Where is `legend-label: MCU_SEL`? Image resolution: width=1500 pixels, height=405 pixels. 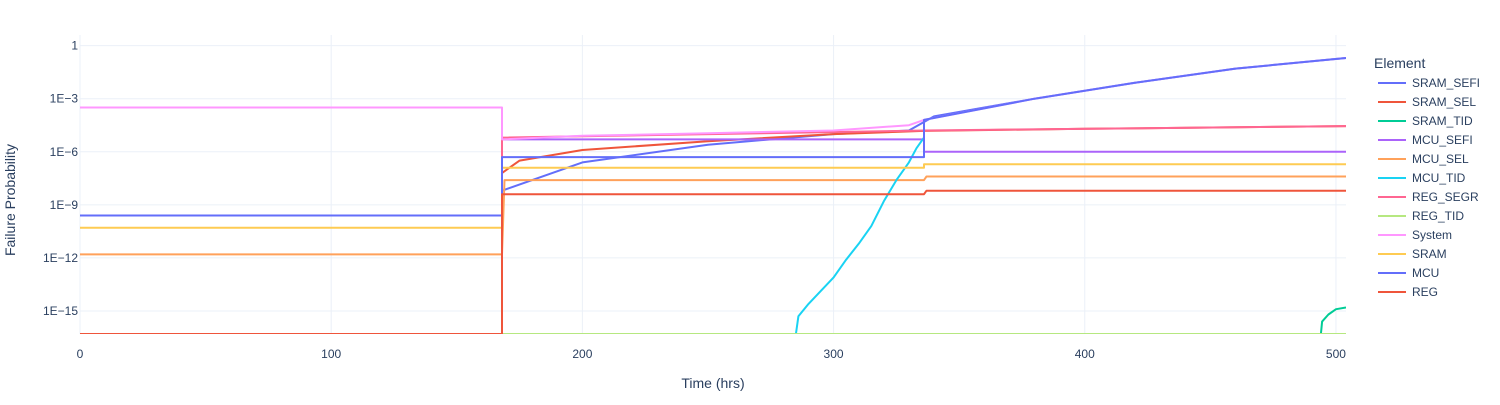
legend-label: MCU_SEL is located at coordinates (1440, 159).